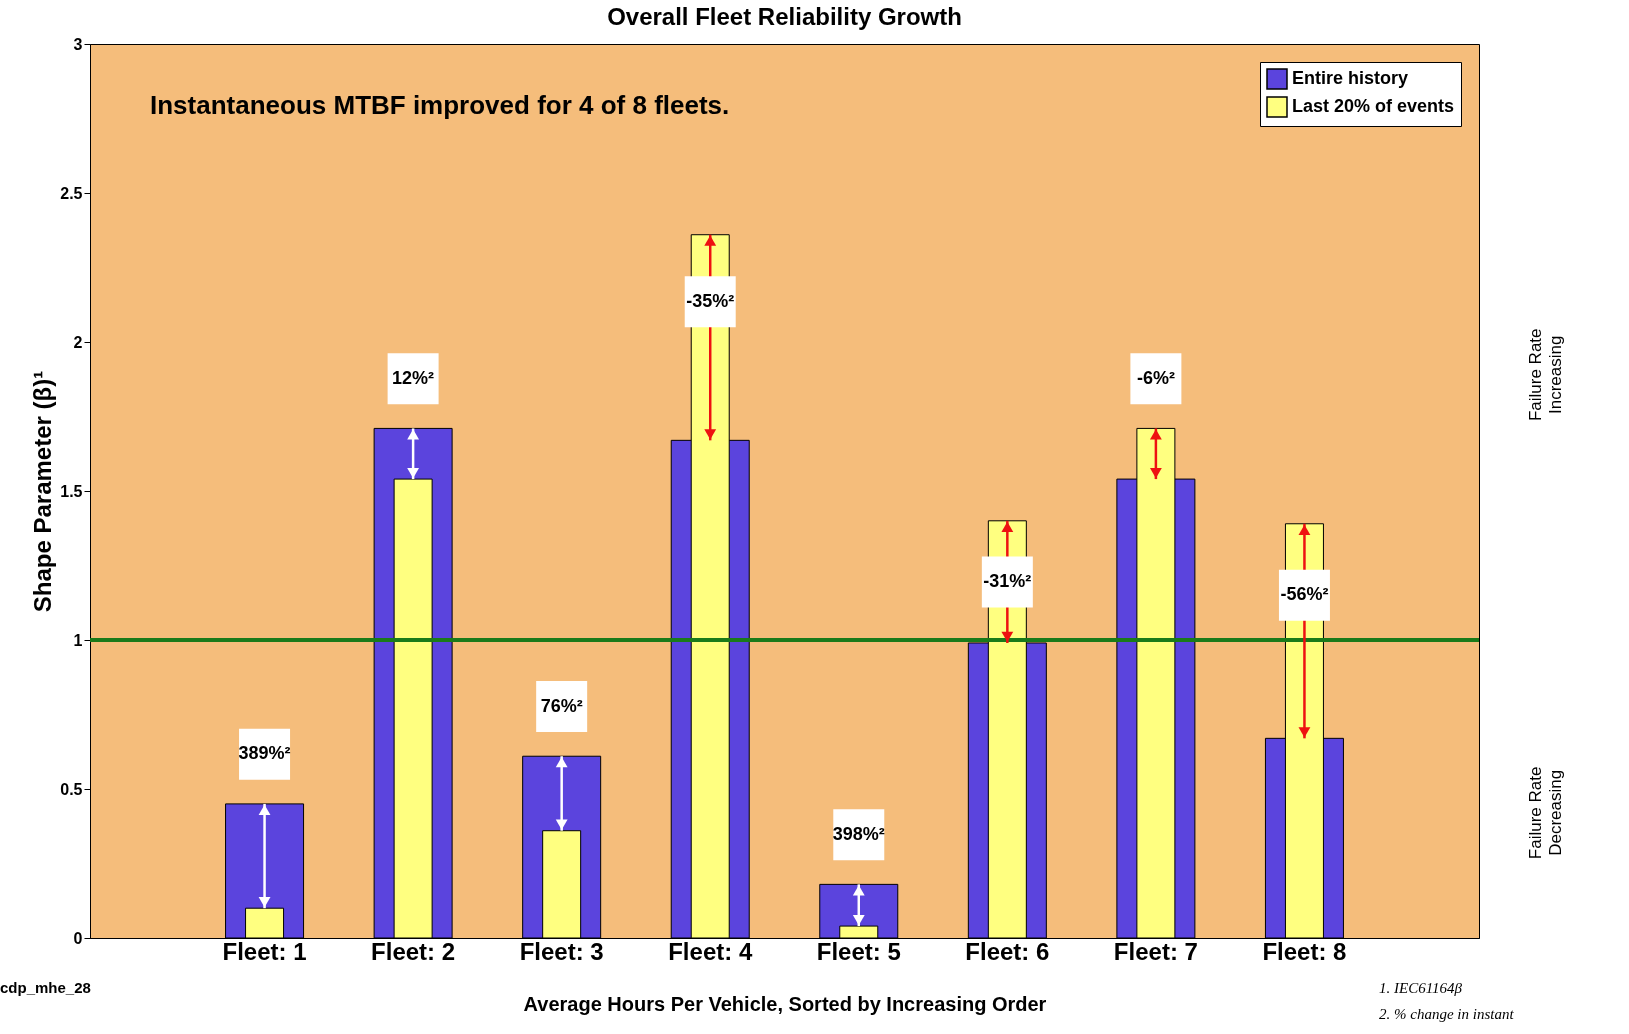 Image resolution: width=1629 pixels, height=1034 pixels. Describe the element at coordinates (858, 833) in the screenshot. I see `annotation: 398%²` at that location.